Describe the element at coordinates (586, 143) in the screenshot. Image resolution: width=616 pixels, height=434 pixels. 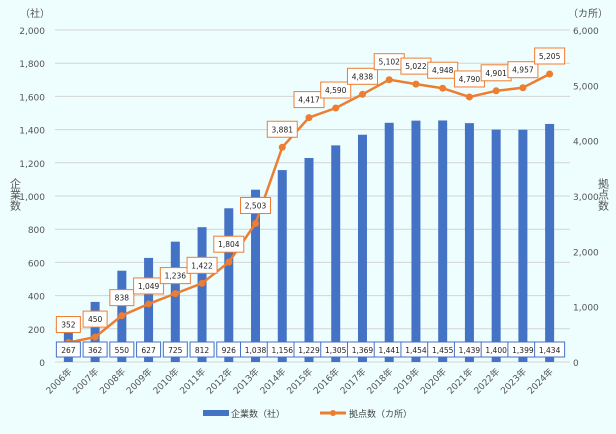
I see `right-tick-label: 4,000` at that location.